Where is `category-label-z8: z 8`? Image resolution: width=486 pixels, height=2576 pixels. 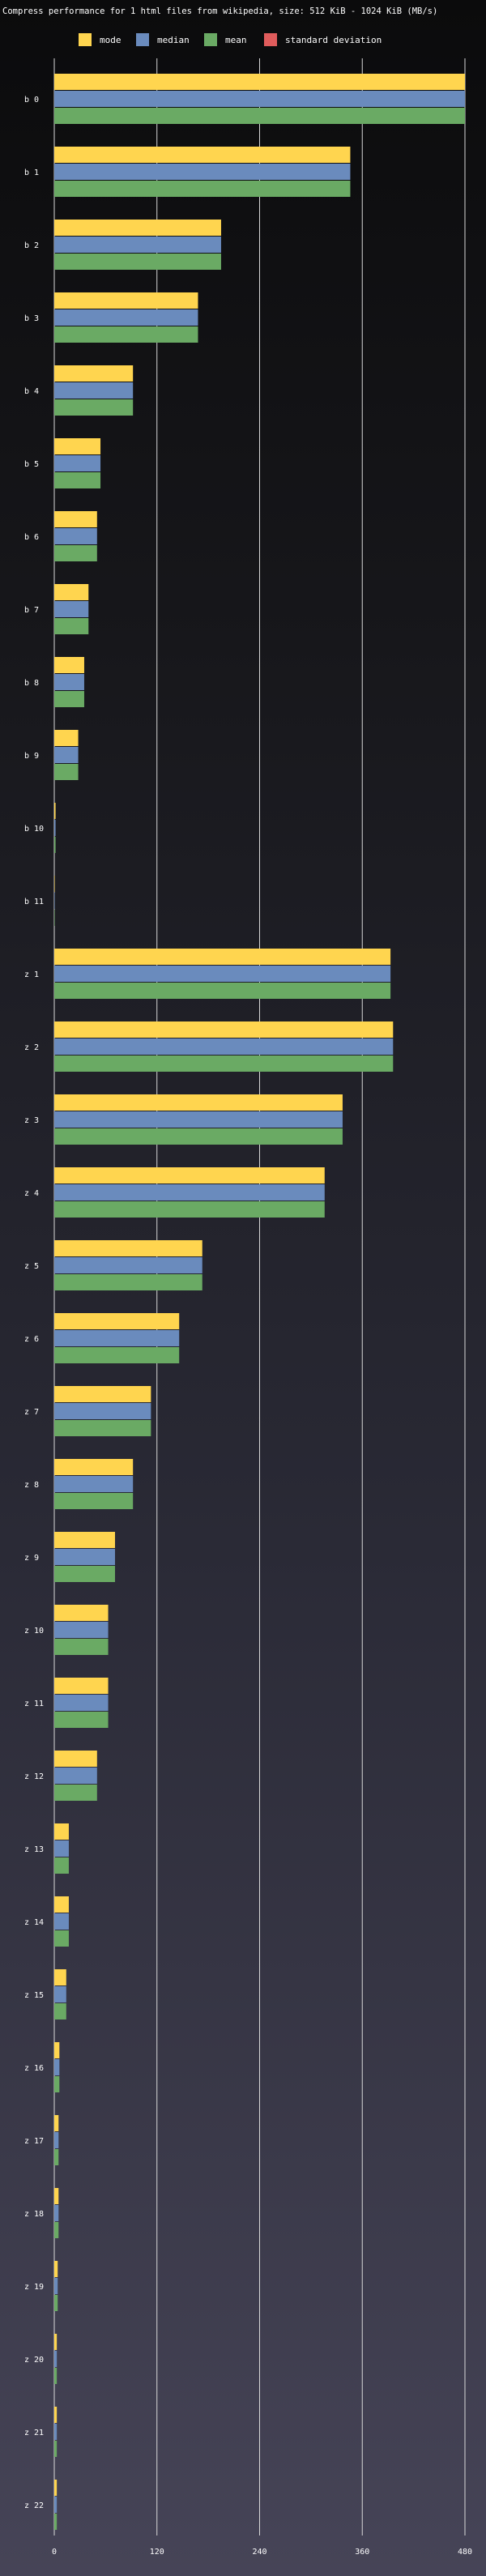
category-label-z8: z 8 is located at coordinates (31, 1485).